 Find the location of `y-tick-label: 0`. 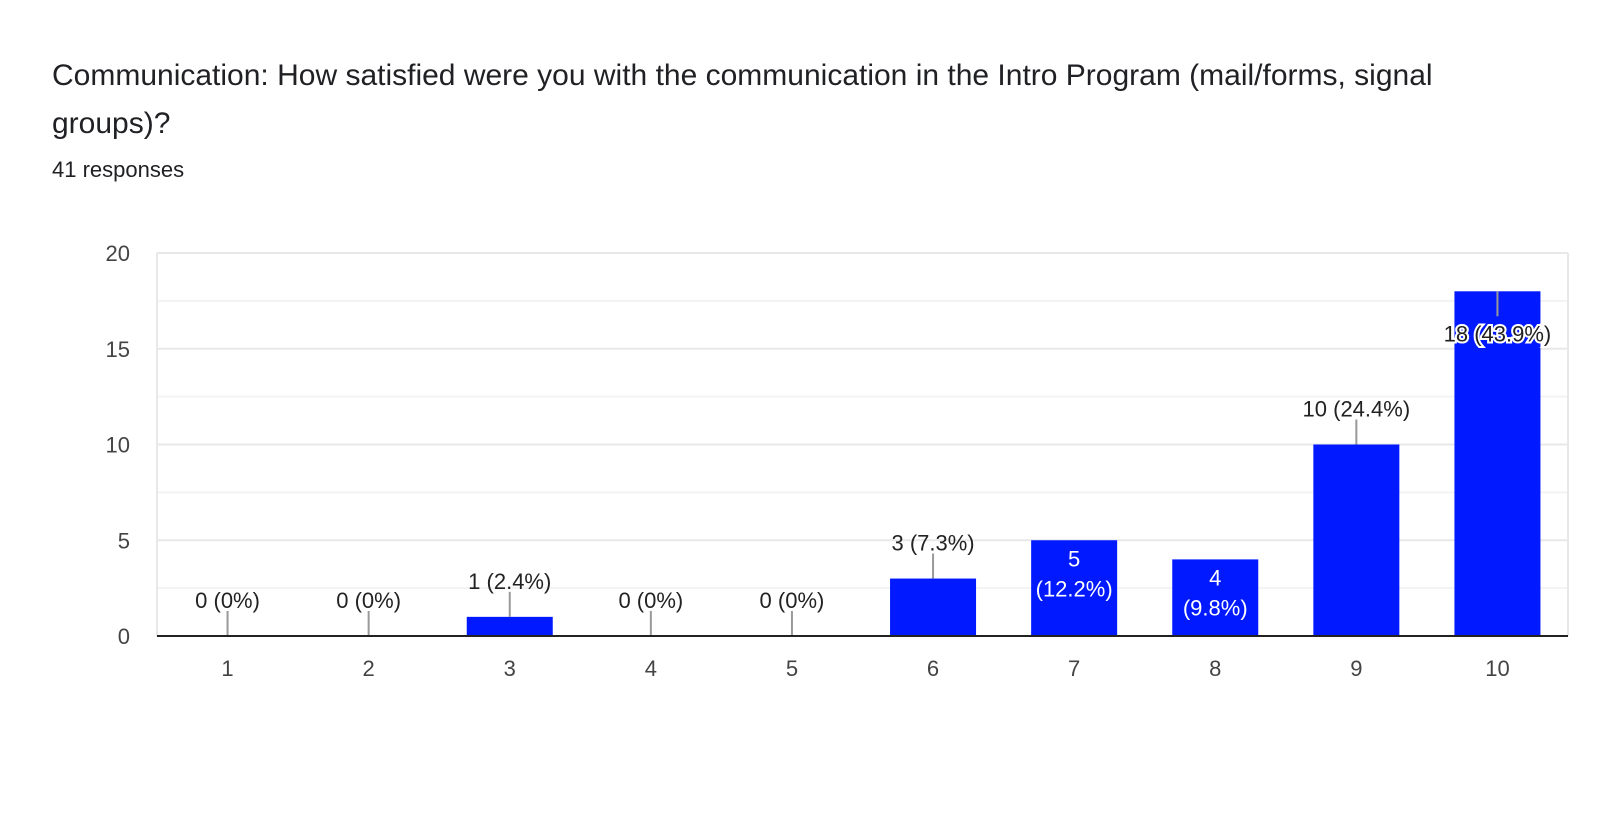

y-tick-label: 0 is located at coordinates (124, 636).